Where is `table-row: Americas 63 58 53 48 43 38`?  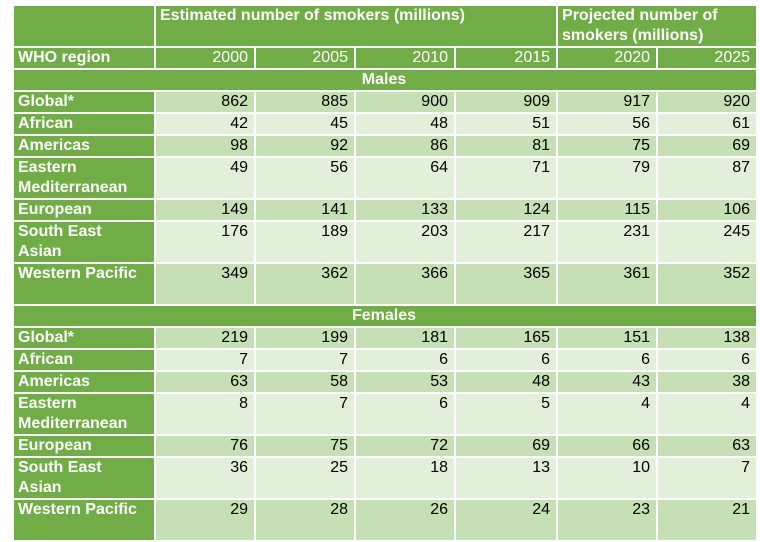 table-row: Americas 63 58 53 48 43 38 is located at coordinates (385, 382).